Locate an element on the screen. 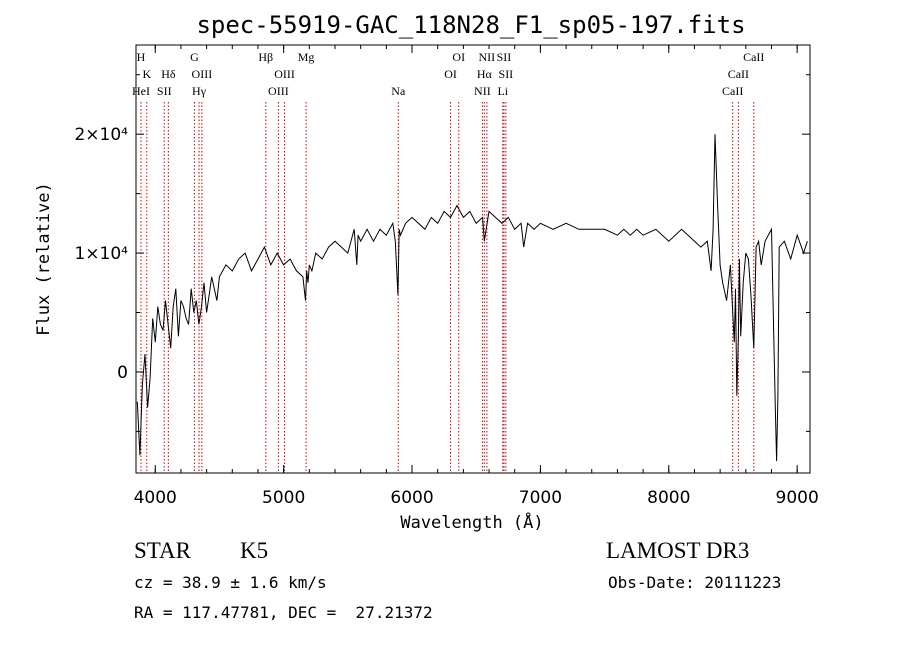 This screenshot has height=649, width=900. y-axis-label: Flux (relative) is located at coordinates (44, 259).